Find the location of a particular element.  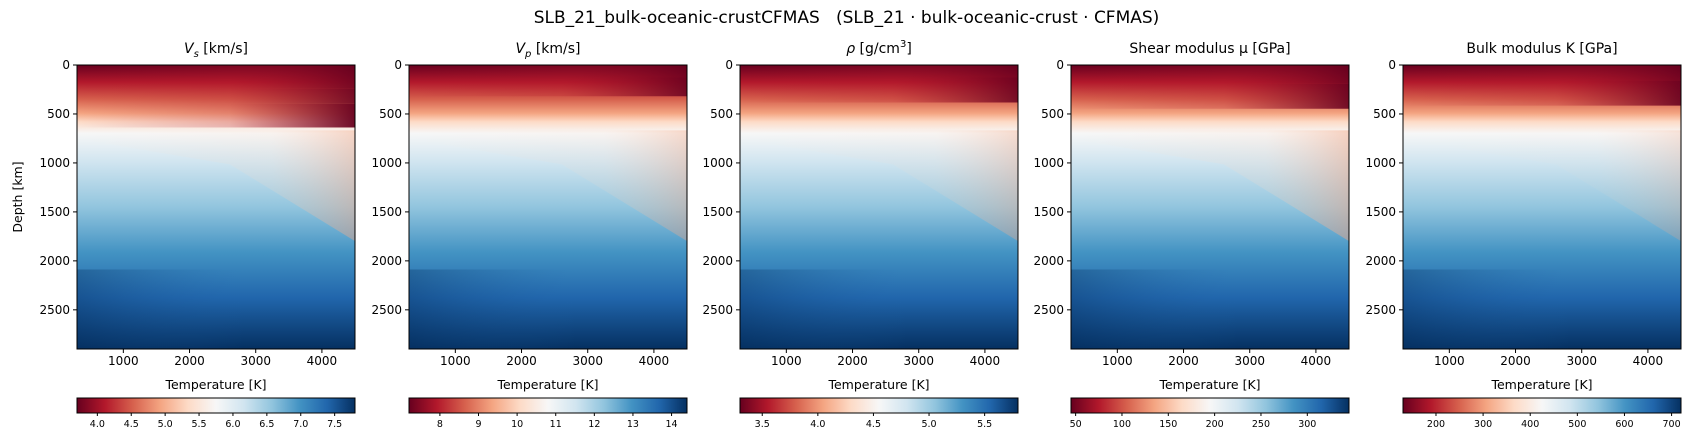

colorbar: 8 9 10 11 12 13 14 is located at coordinates (548, 413).